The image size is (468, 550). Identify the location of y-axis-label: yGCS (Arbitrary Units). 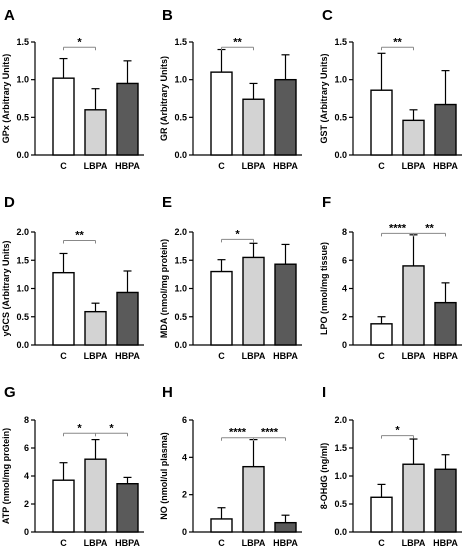
(6, 288).